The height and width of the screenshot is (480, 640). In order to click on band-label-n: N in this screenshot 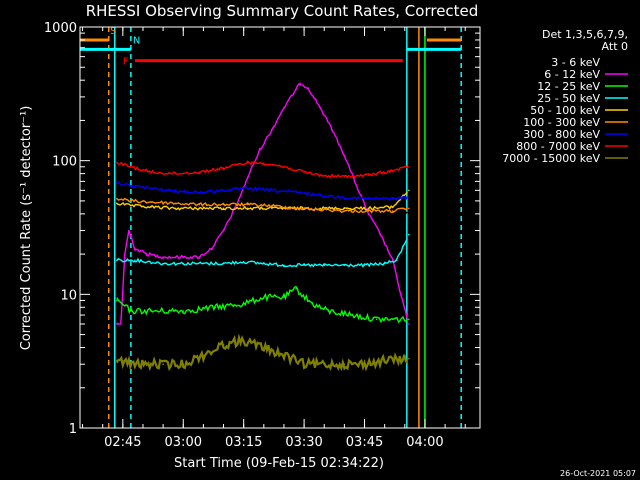, I will do `click(136, 40)`.